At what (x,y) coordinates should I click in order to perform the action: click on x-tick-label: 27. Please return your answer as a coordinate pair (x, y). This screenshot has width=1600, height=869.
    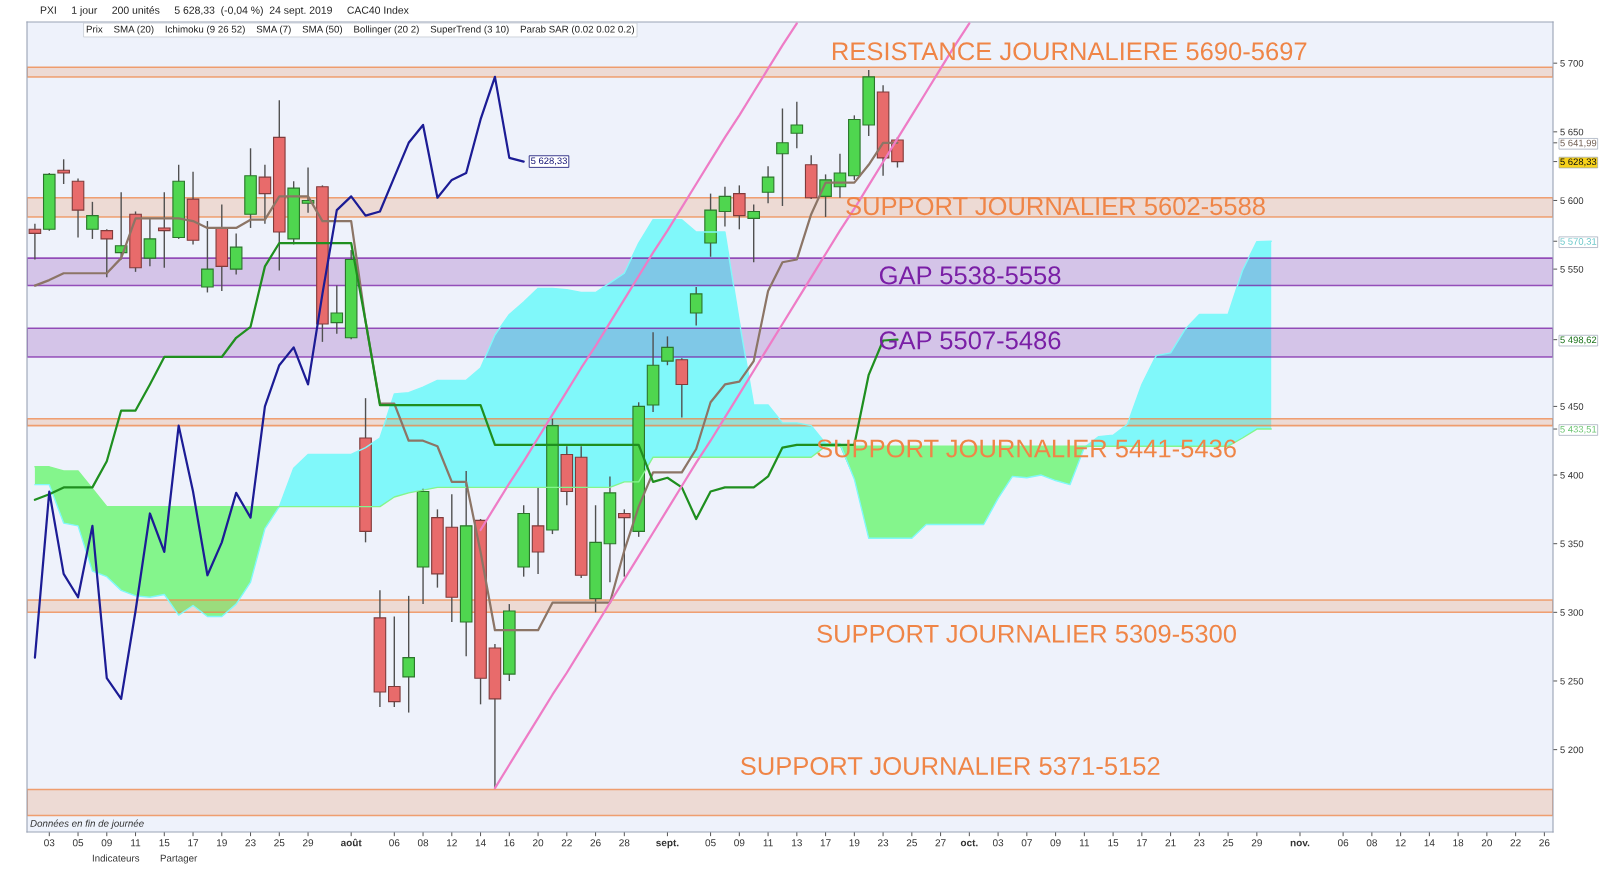
    Looking at the image, I should click on (940, 843).